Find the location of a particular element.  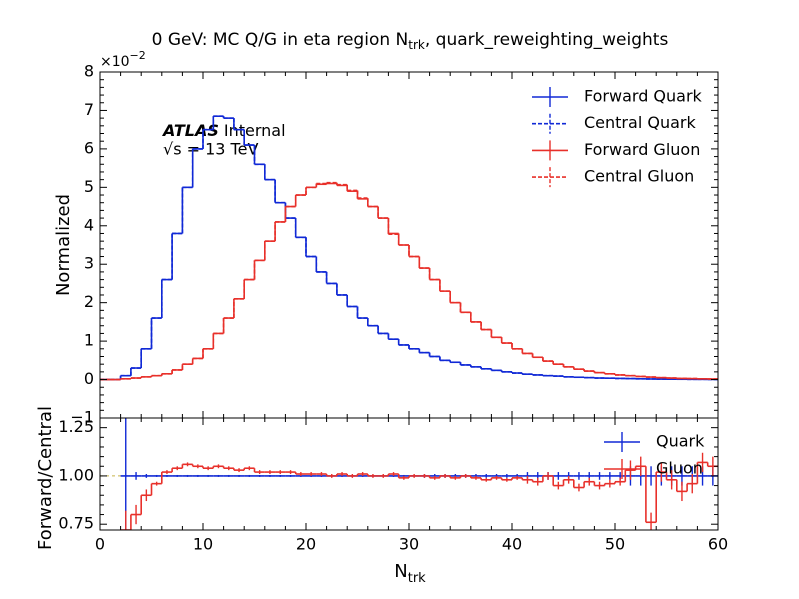

title-subscript: trk is located at coordinates (416, 45).